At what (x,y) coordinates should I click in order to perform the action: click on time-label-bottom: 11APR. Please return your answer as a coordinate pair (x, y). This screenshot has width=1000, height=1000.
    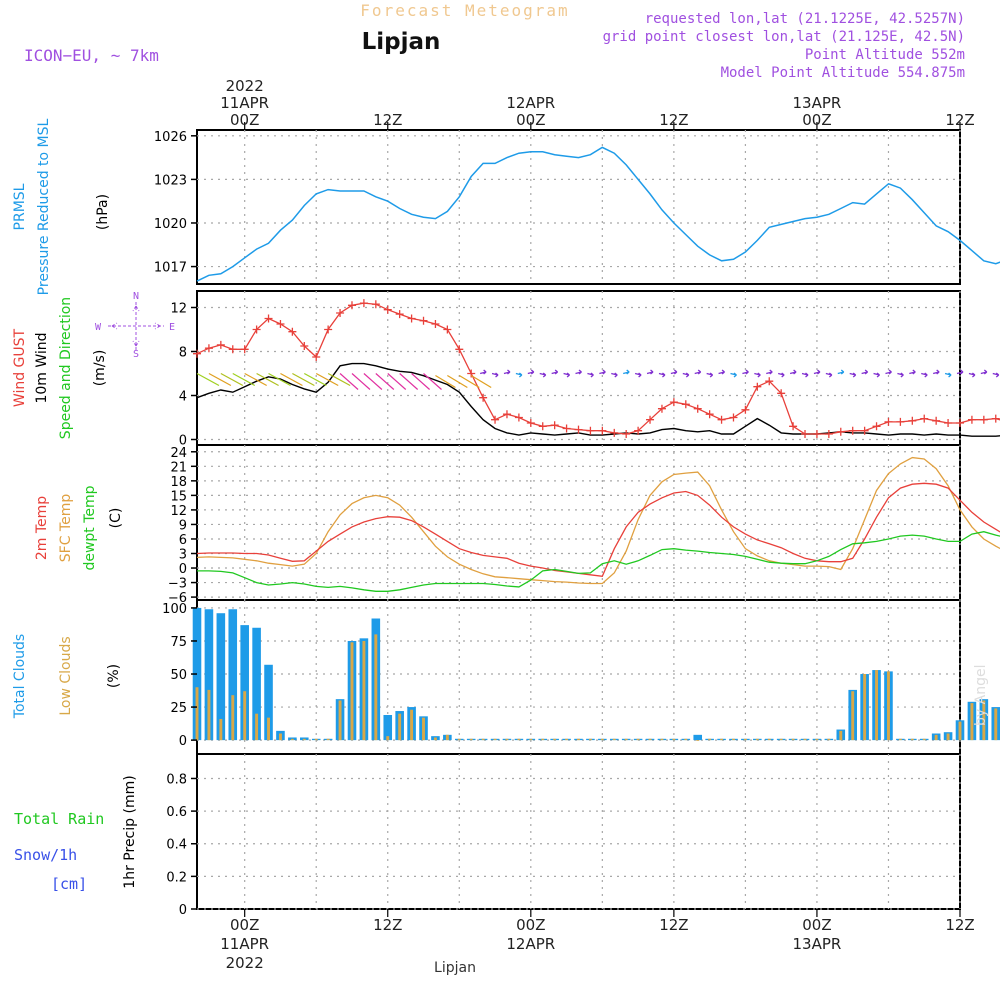
    Looking at the image, I should click on (244, 944).